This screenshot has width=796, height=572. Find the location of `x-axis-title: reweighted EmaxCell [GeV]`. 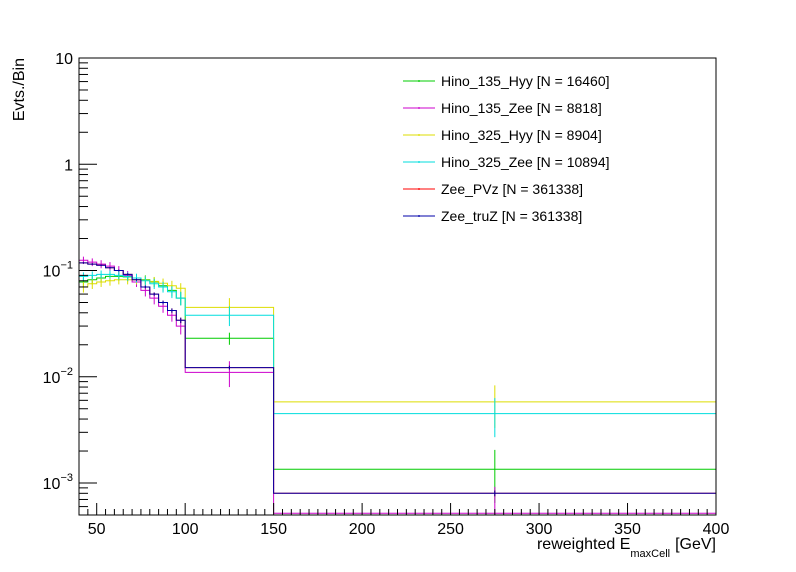

x-axis-title: reweighted EmaxCell [GeV] is located at coordinates (626, 548).